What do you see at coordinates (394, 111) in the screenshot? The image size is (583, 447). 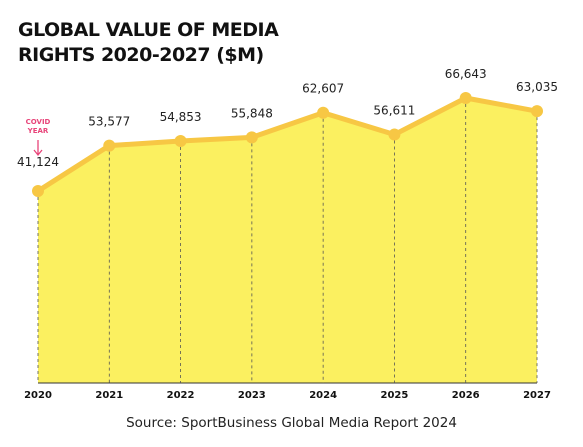 I see `value-label: 56,611` at bounding box center [394, 111].